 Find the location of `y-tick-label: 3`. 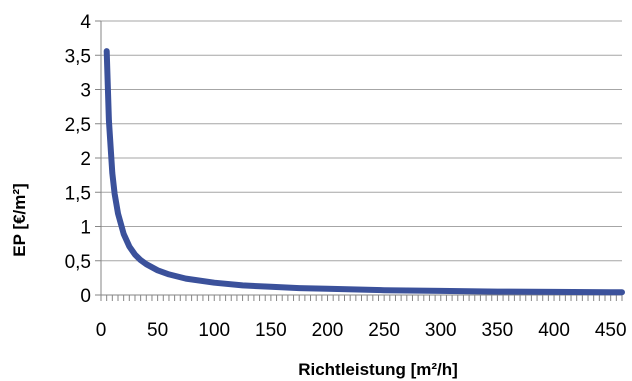

y-tick-label: 3 is located at coordinates (85, 91).